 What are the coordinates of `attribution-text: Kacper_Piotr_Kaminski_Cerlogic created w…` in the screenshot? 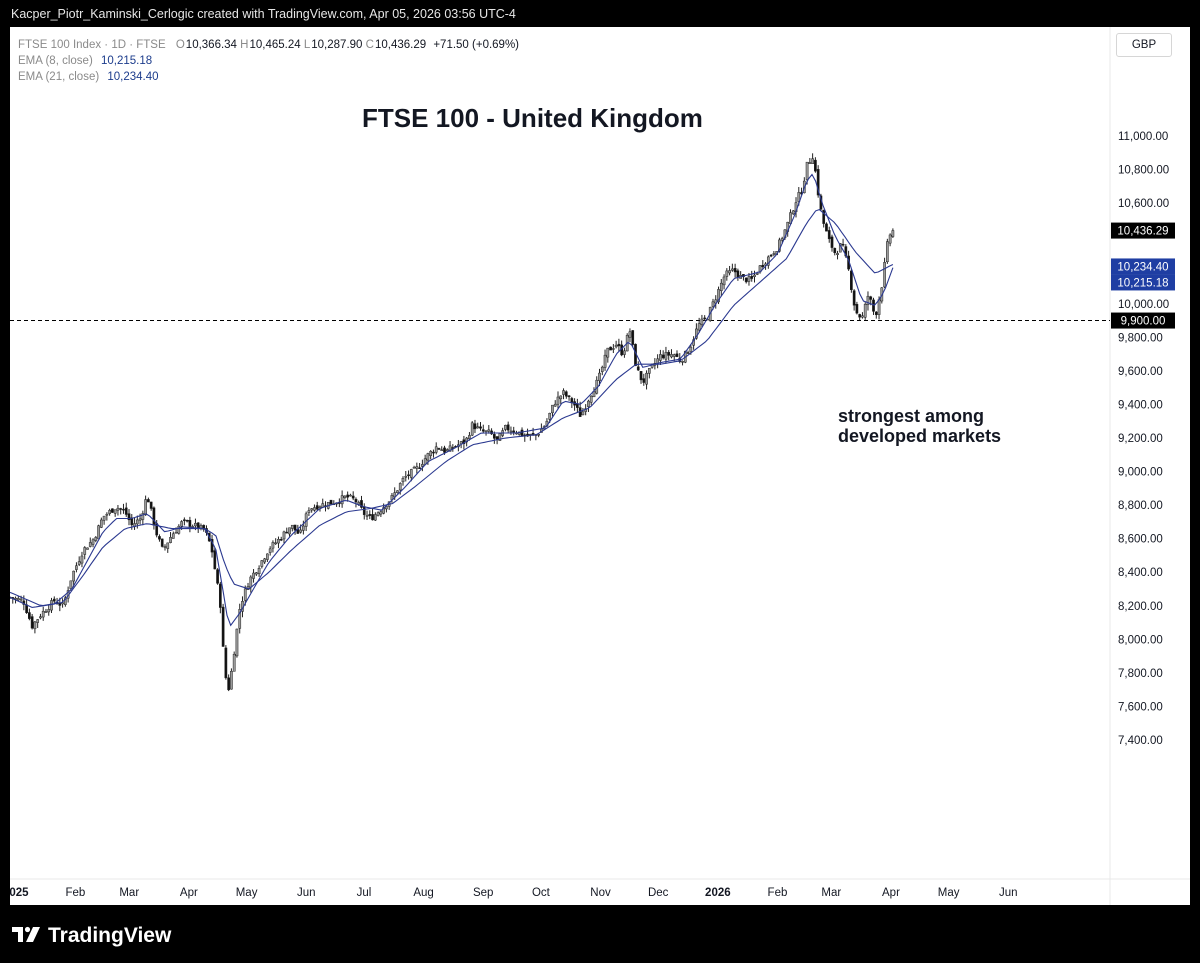 It's located at (263, 14).